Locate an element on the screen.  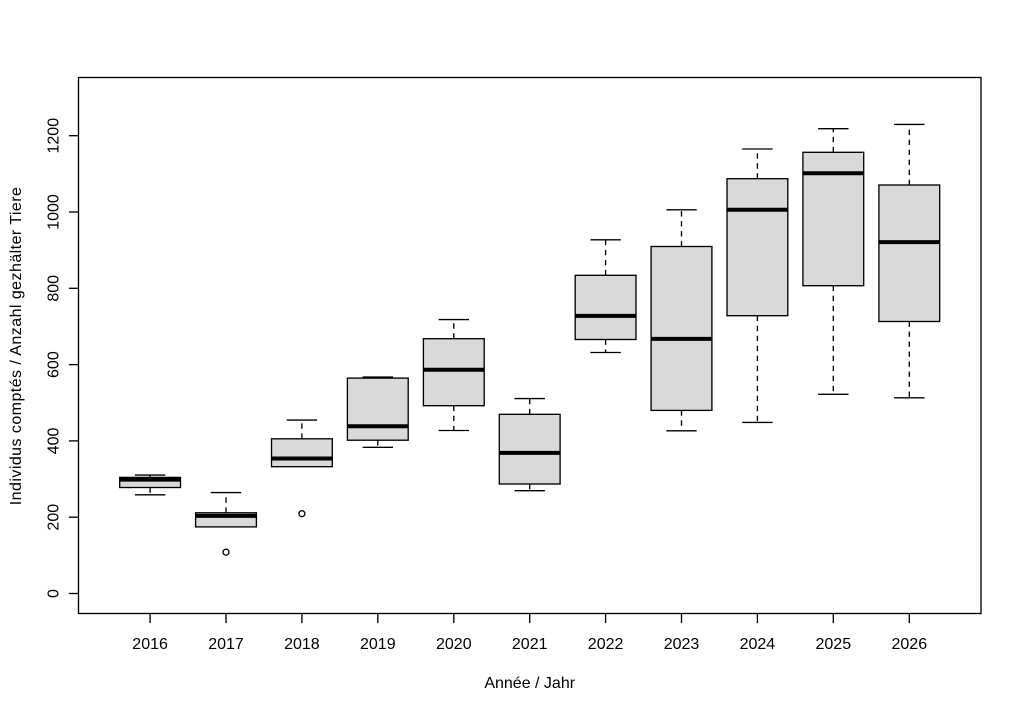
svg-text: 2017 is located at coordinates (226, 644).